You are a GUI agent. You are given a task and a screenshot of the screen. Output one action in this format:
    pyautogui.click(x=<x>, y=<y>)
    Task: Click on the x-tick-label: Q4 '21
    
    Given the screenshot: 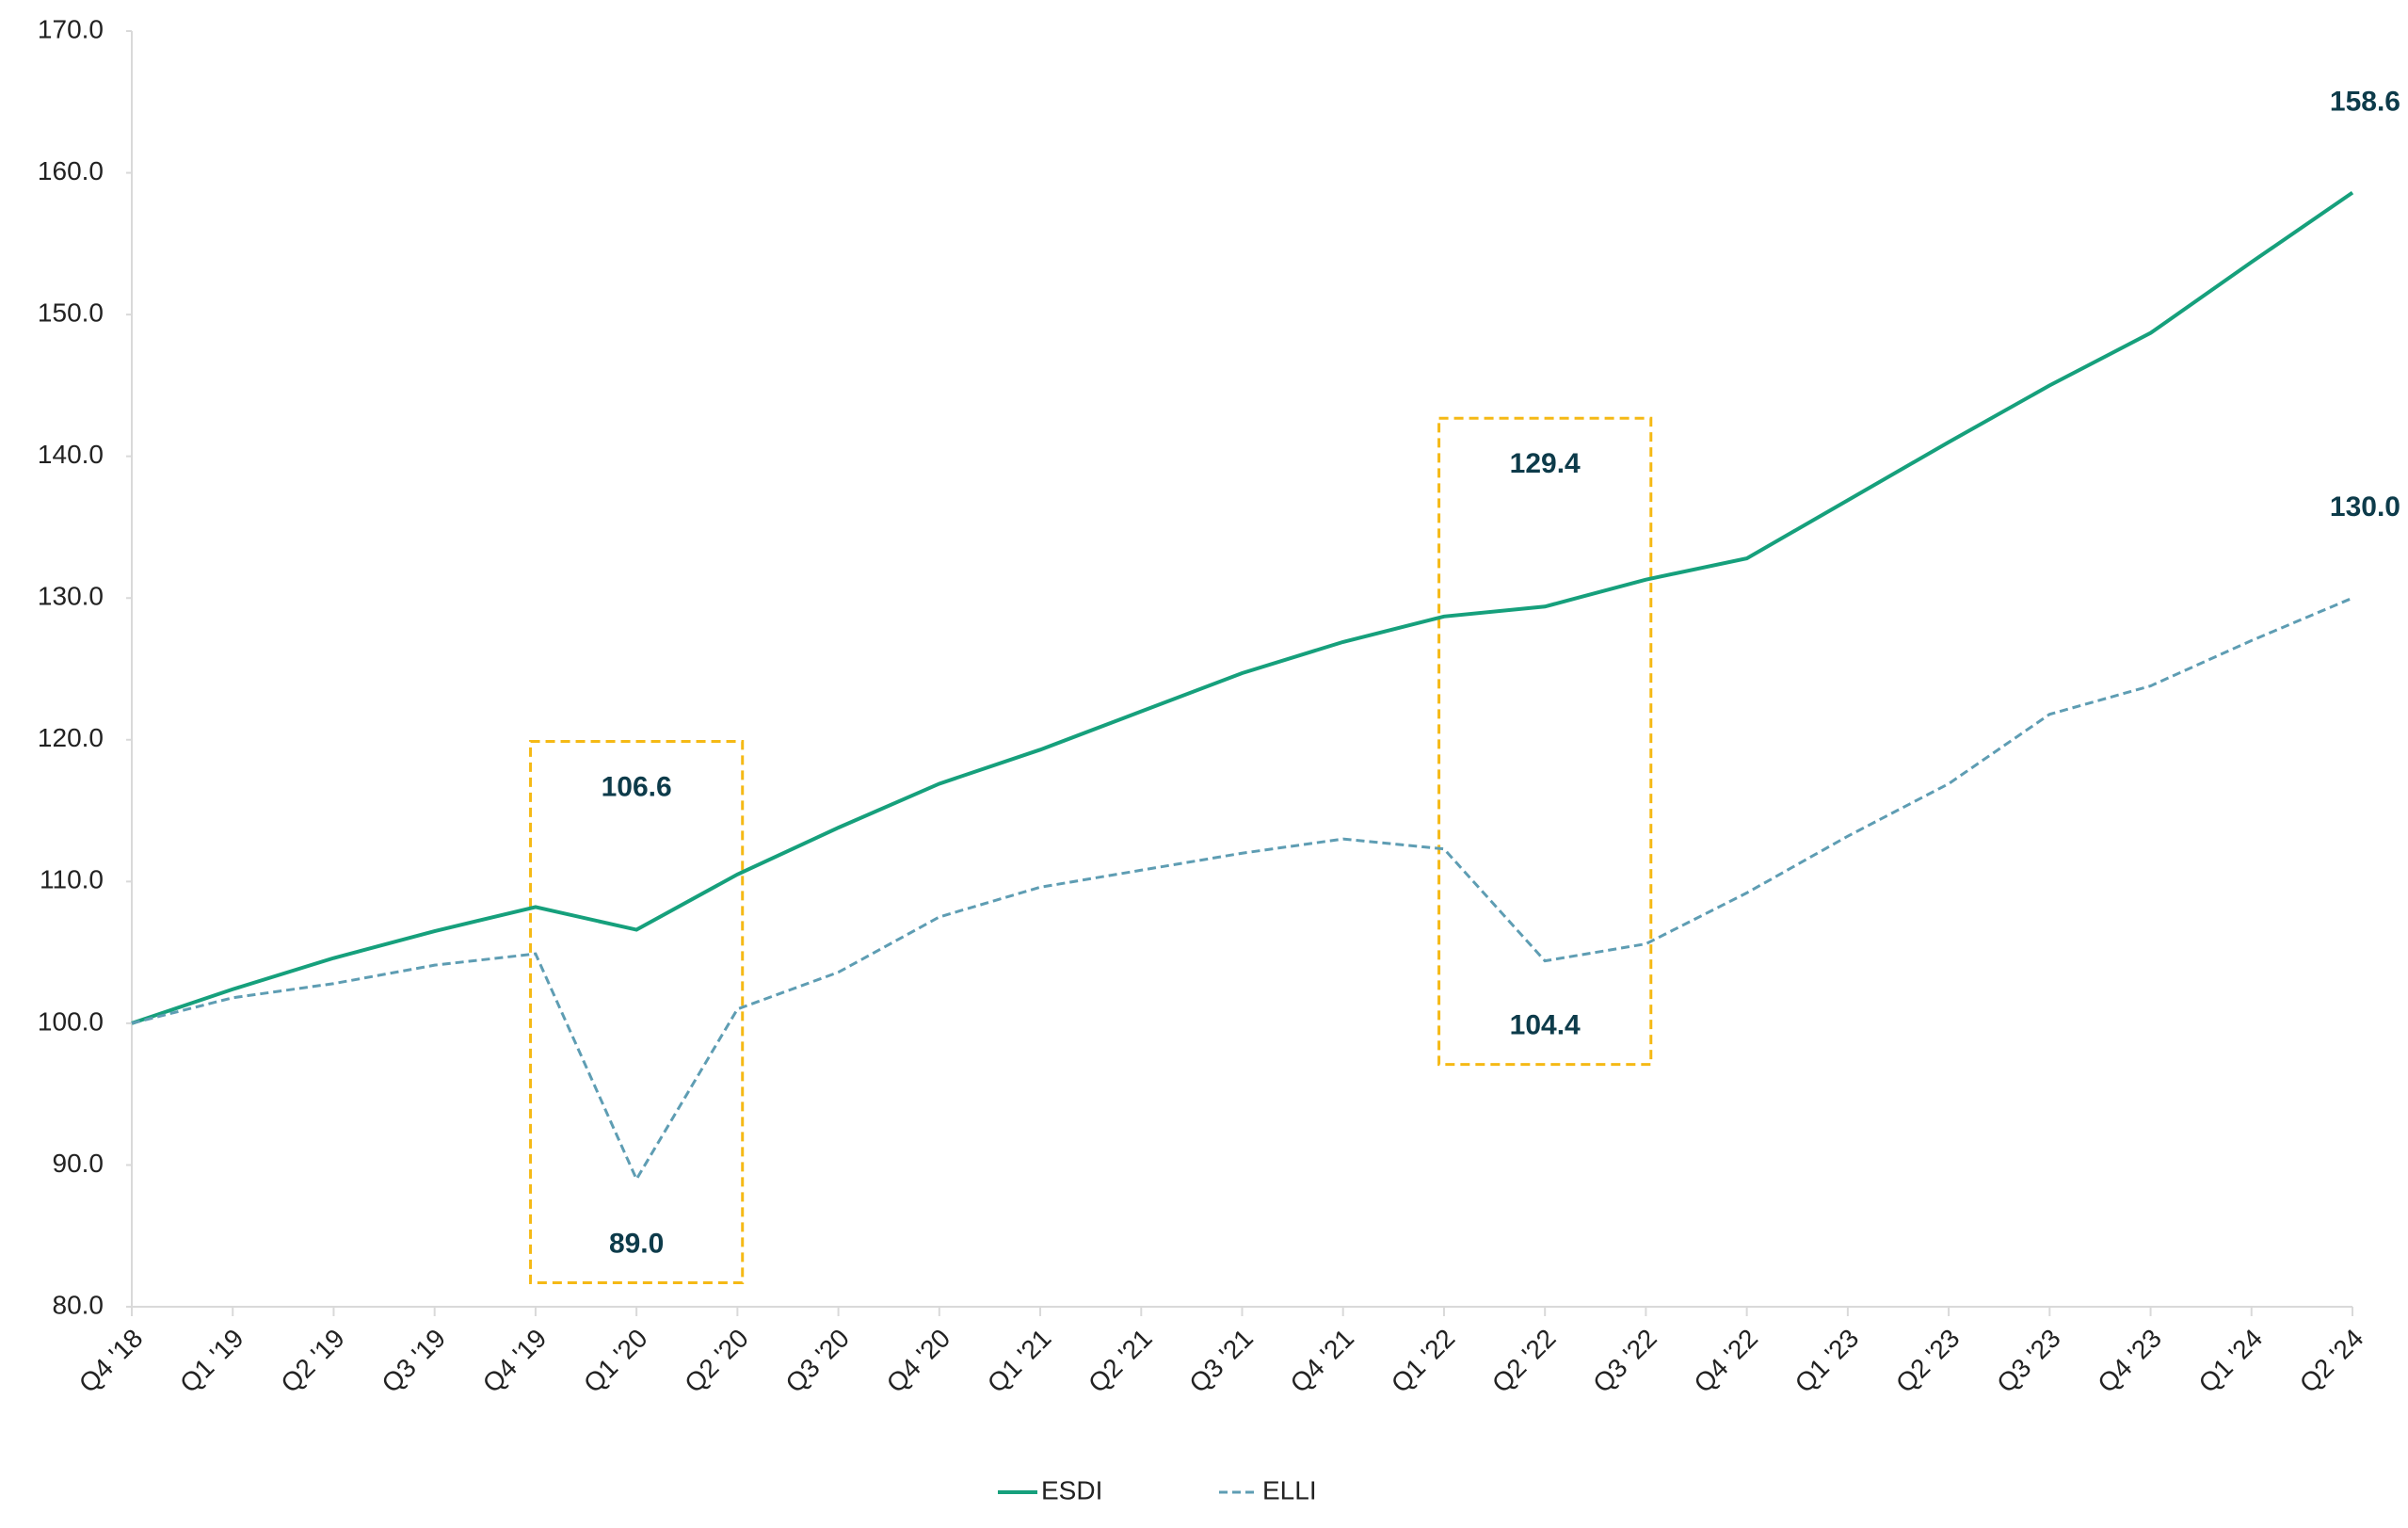 What is the action you would take?
    pyautogui.click(x=1322, y=1361)
    